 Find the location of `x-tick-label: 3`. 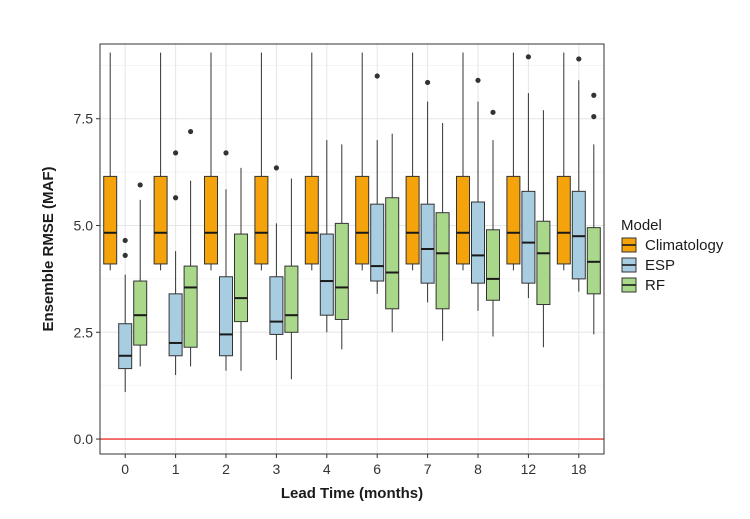

x-tick-label: 3 is located at coordinates (277, 469).